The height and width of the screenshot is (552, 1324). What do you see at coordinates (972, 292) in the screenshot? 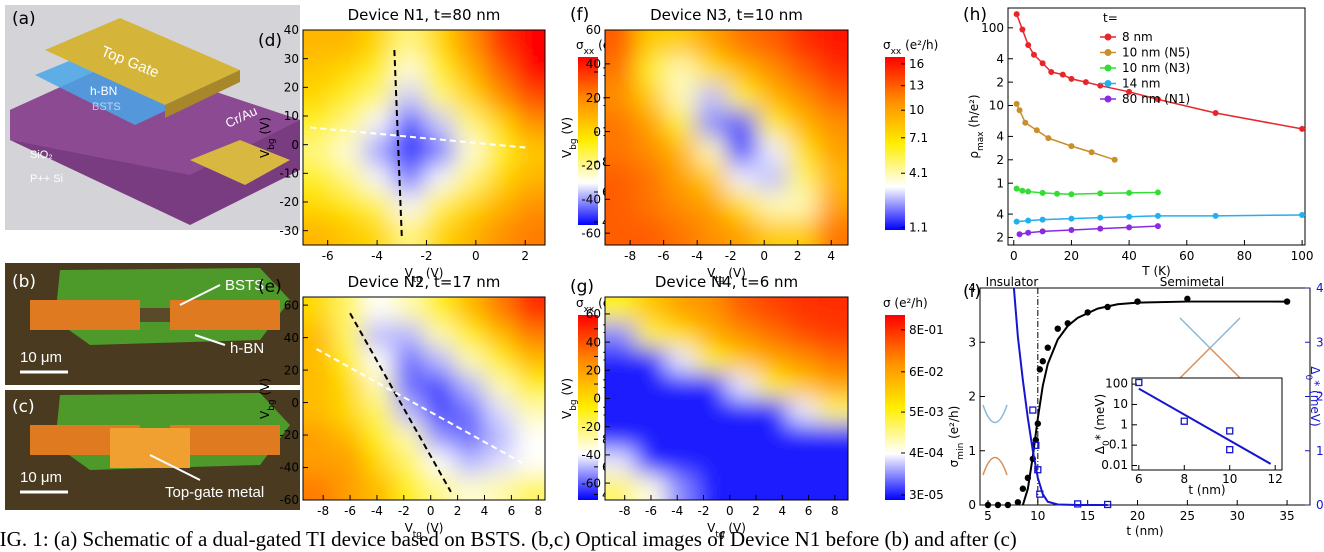
I see `panel-label: (i)` at bounding box center [972, 292].